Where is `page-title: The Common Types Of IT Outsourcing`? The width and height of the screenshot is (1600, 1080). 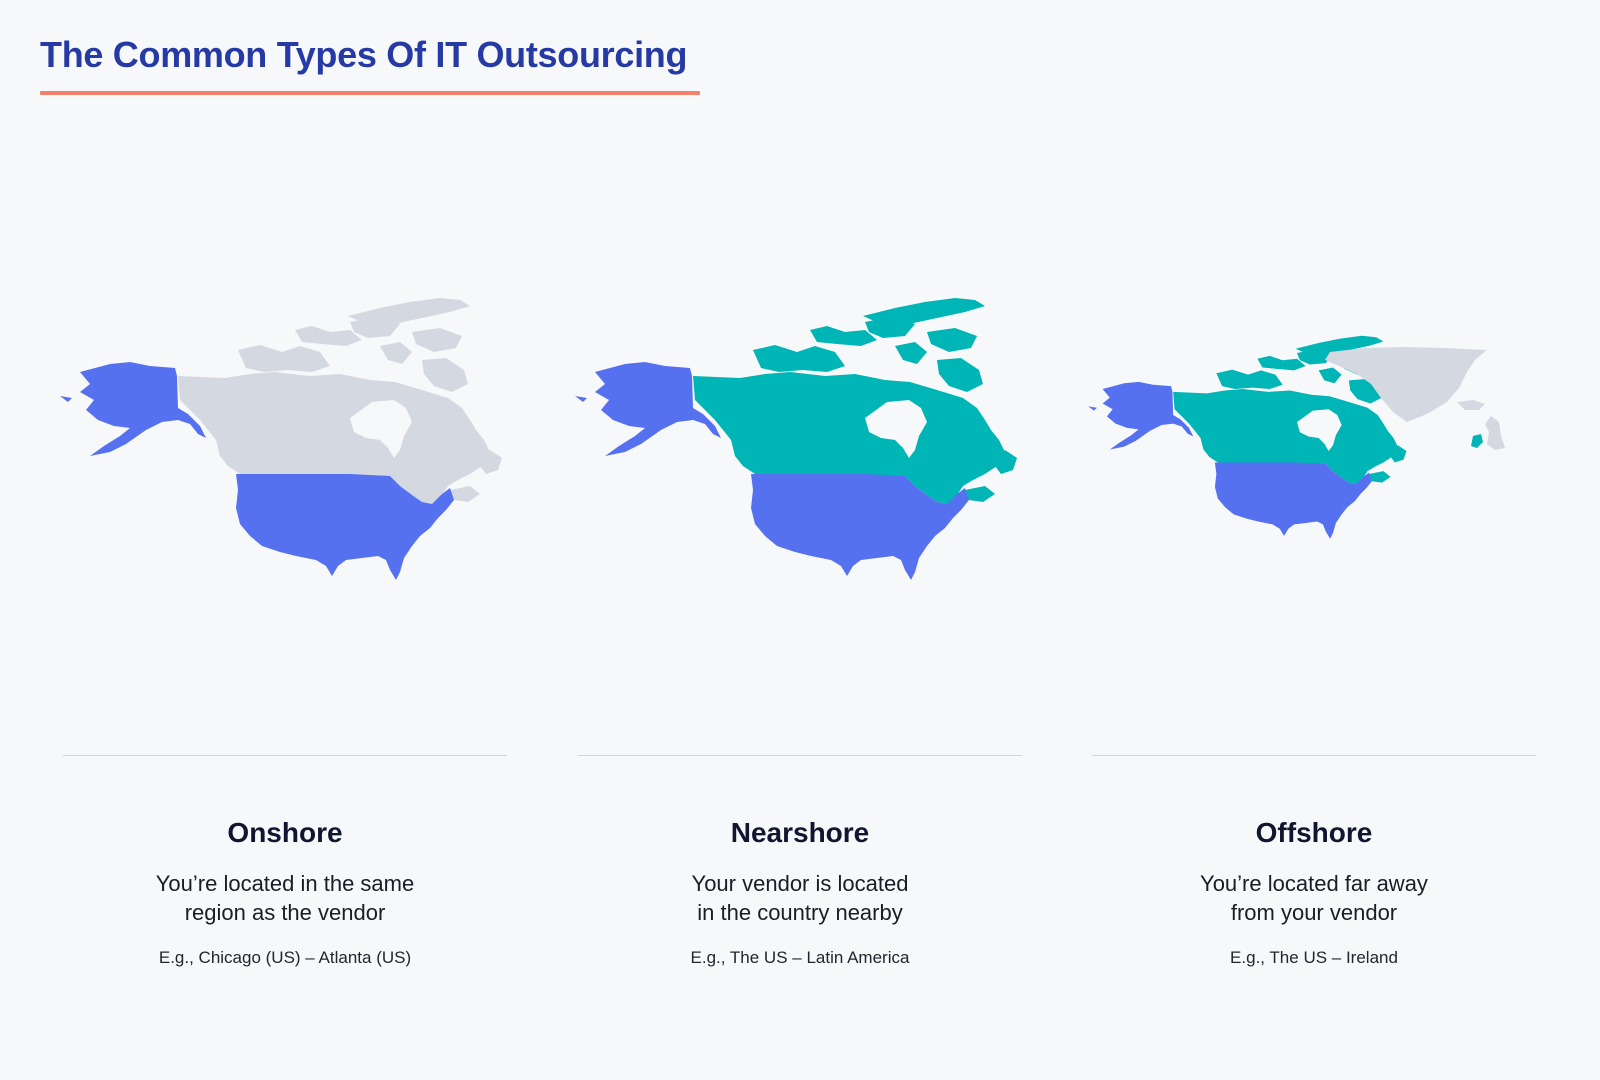 page-title: The Common Types Of IT Outsourcing is located at coordinates (364, 54).